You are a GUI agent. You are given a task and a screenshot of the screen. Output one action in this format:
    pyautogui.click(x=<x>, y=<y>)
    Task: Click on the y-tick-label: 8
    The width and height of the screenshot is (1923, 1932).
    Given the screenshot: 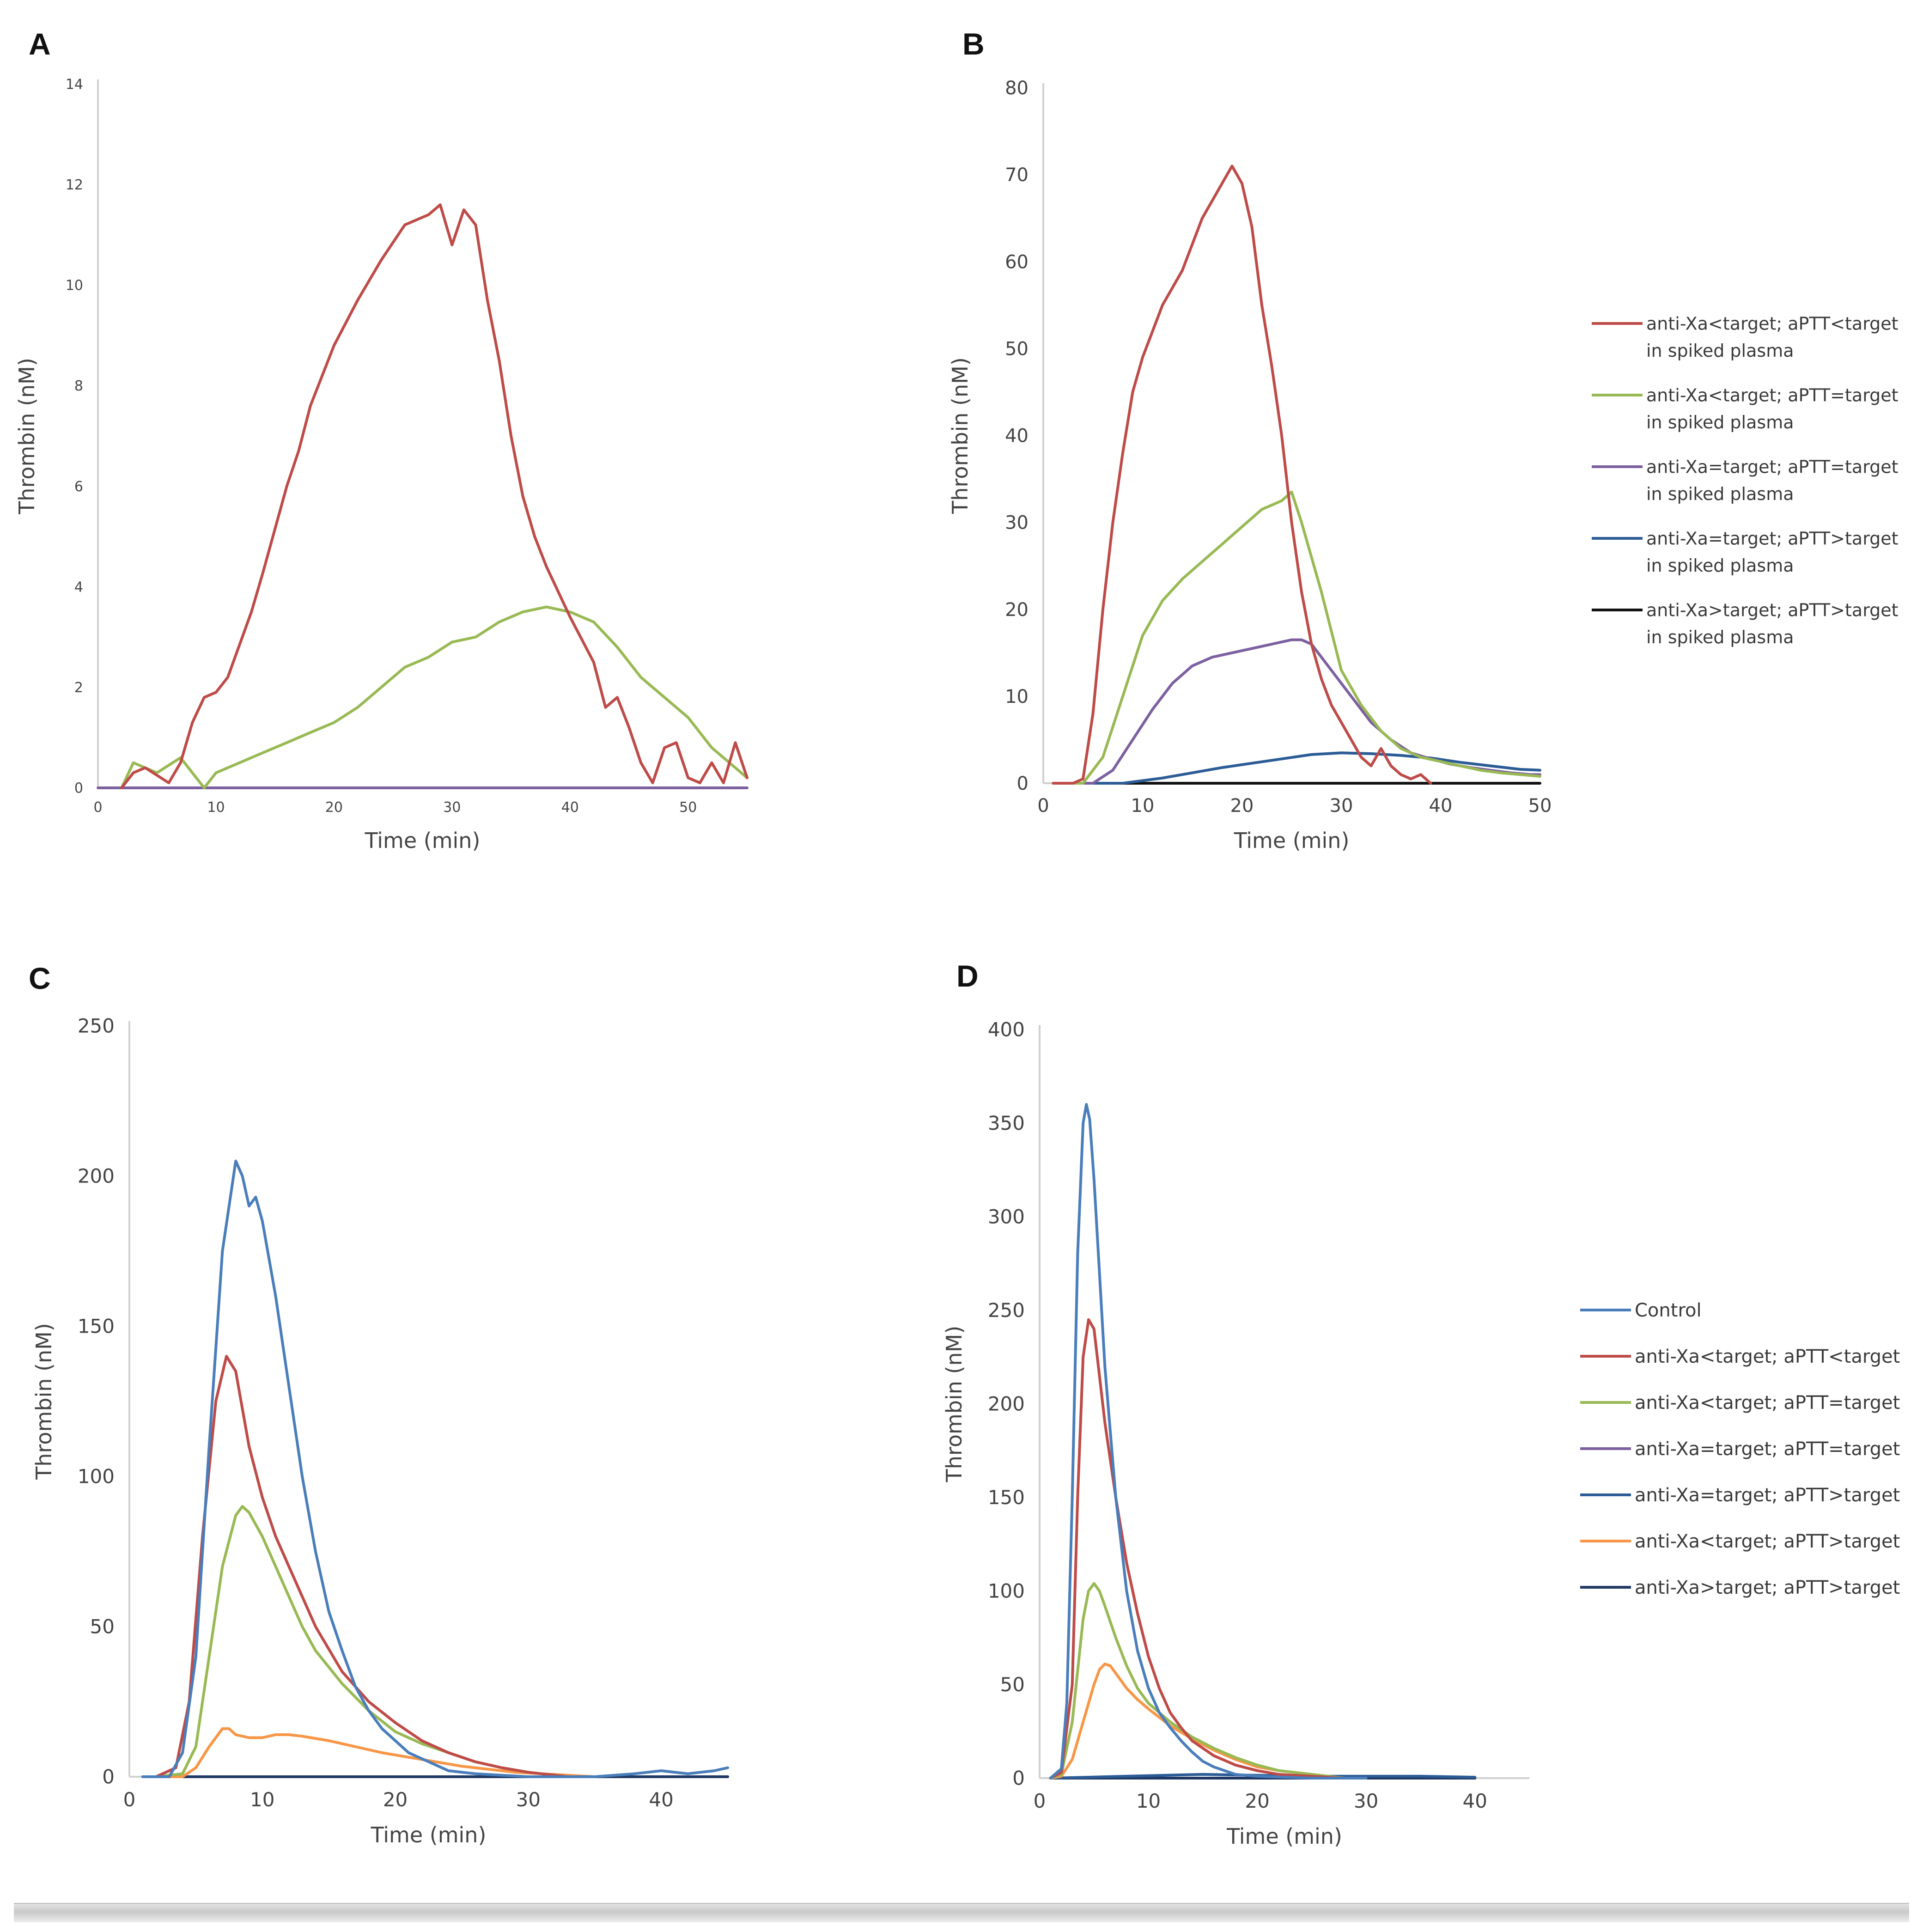 What is the action you would take?
    pyautogui.click(x=78, y=386)
    